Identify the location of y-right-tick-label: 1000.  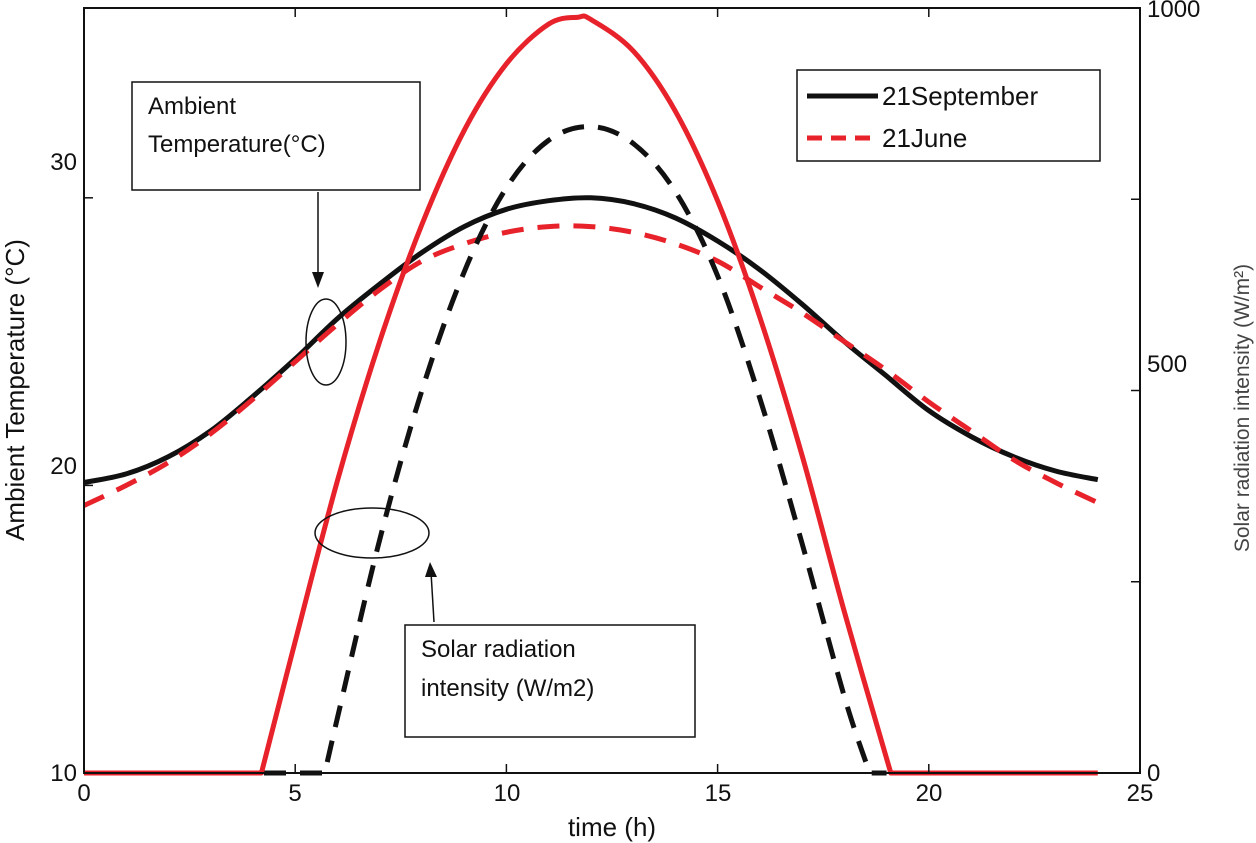
(1173, 11).